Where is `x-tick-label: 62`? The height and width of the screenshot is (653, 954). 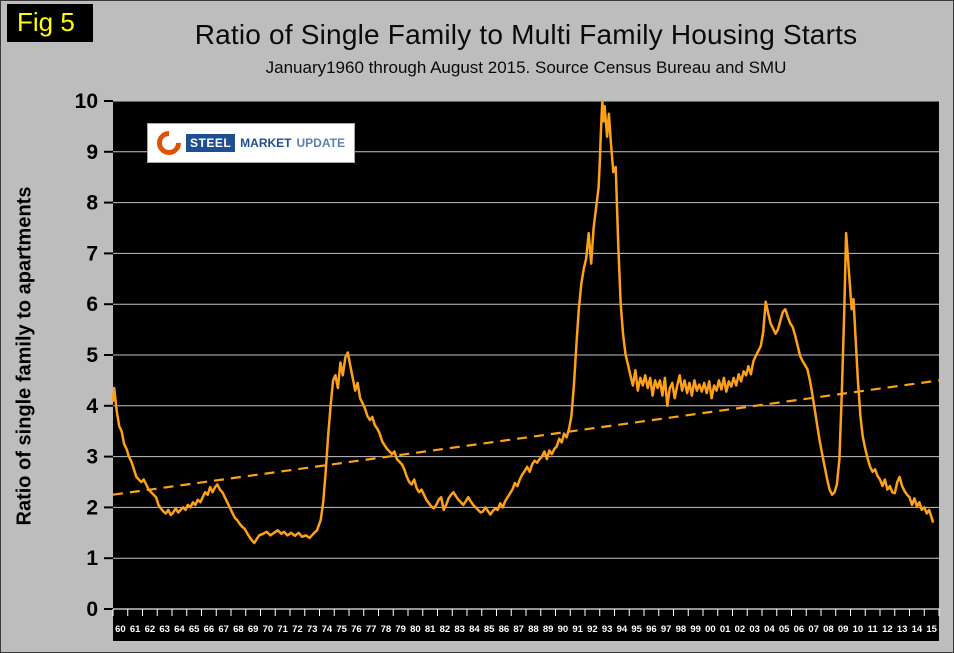
x-tick-label: 62 is located at coordinates (150, 629).